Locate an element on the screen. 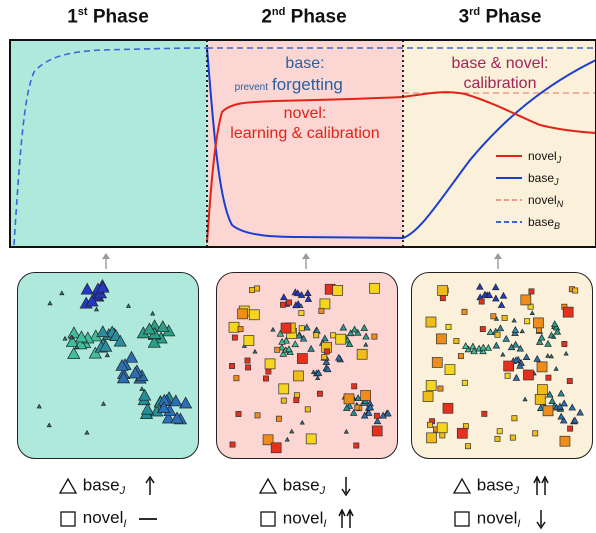 Image resolution: width=596 pixels, height=533 pixels. phase-2-background is located at coordinates (305, 143).